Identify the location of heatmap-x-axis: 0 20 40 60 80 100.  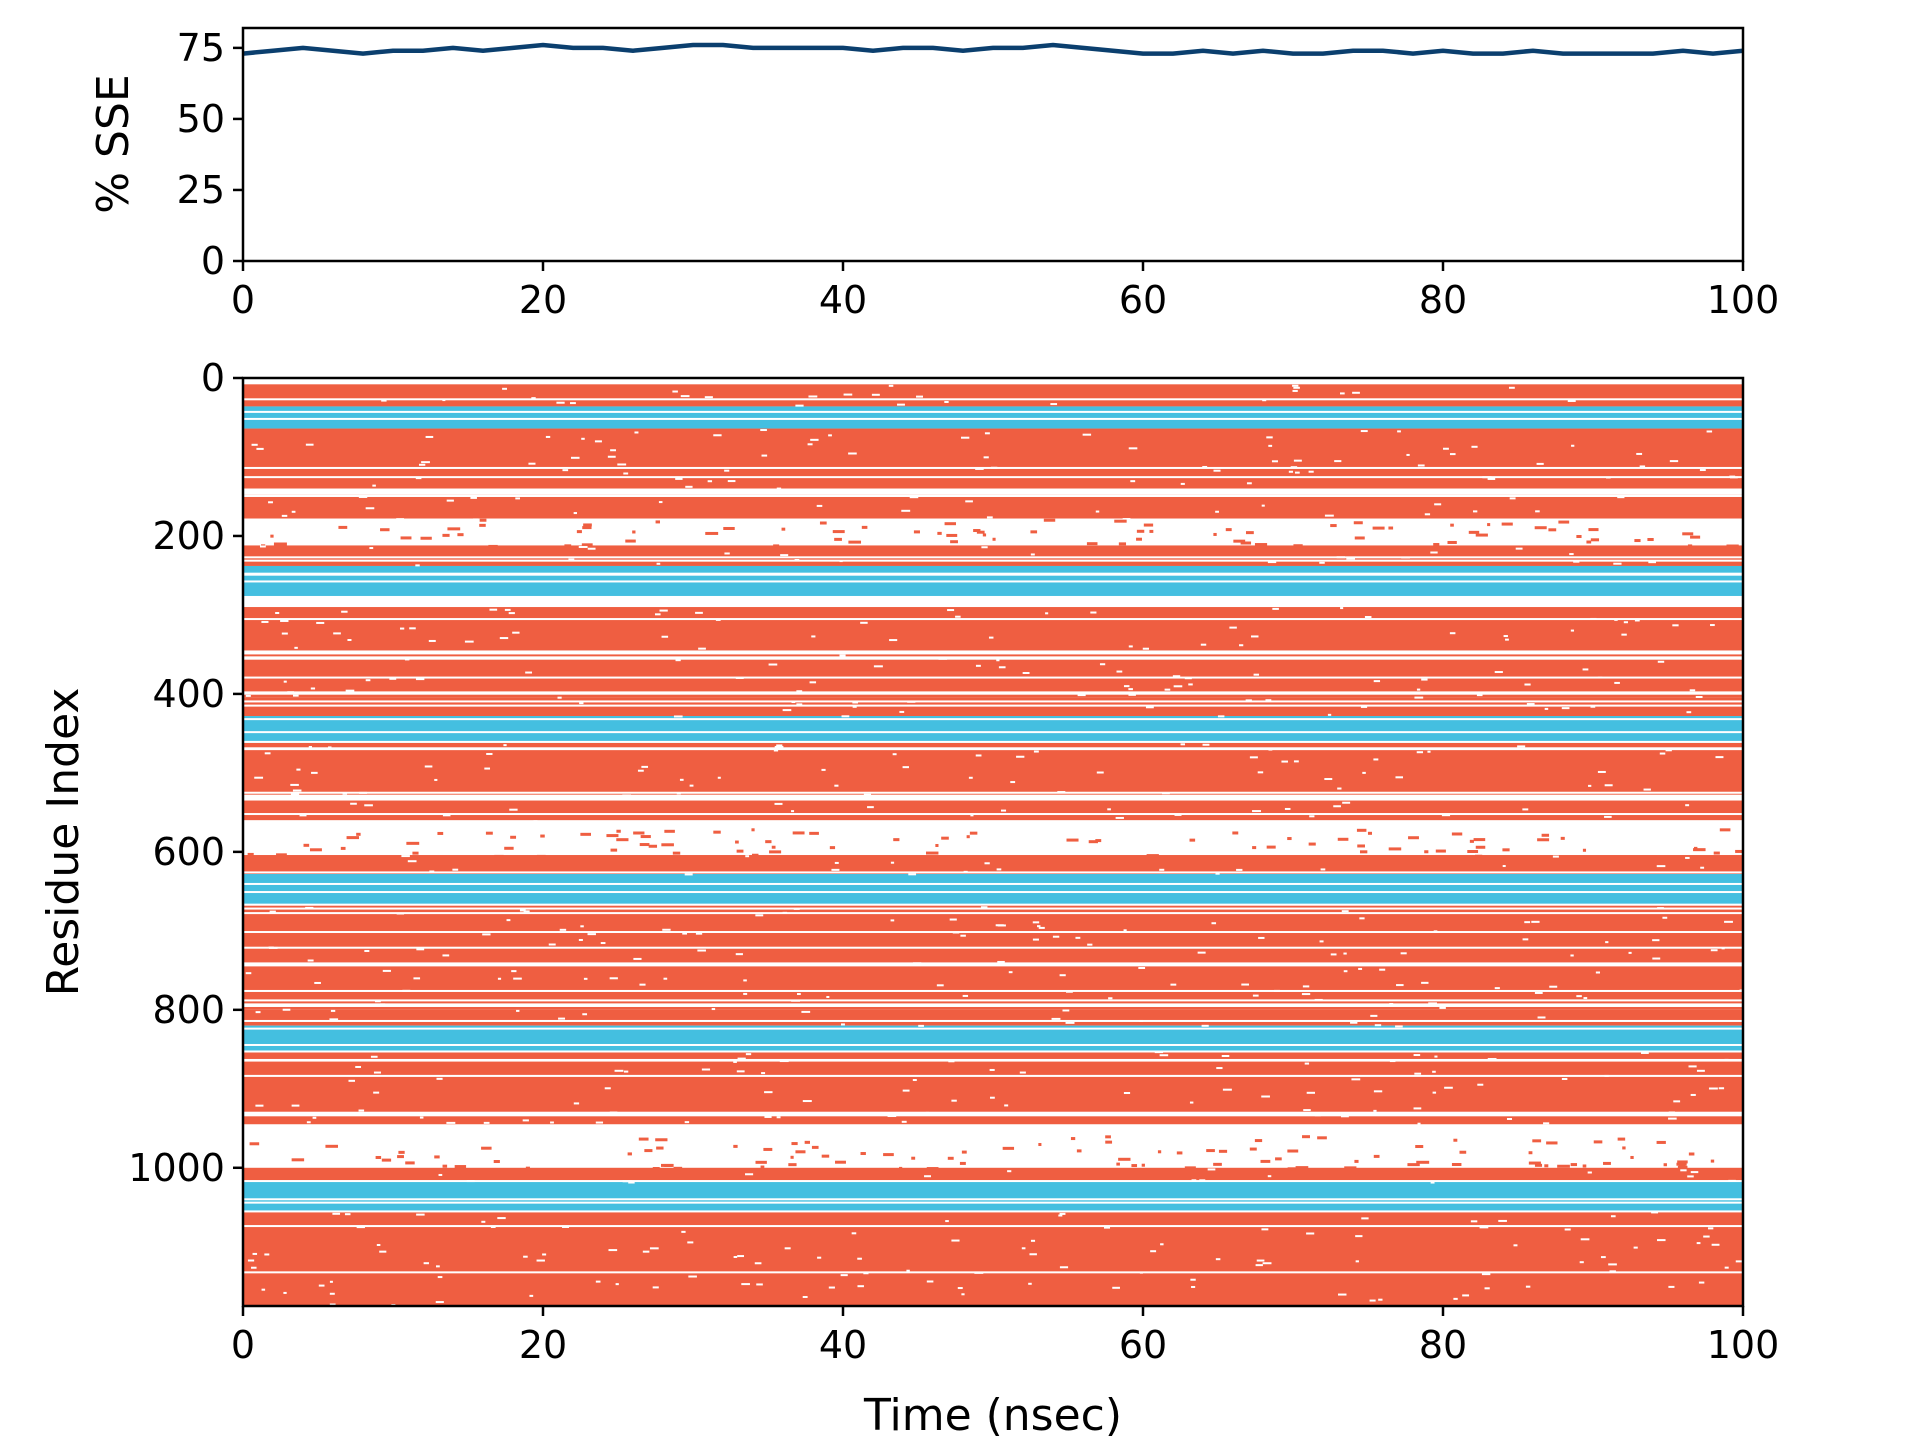
(1005, 1336).